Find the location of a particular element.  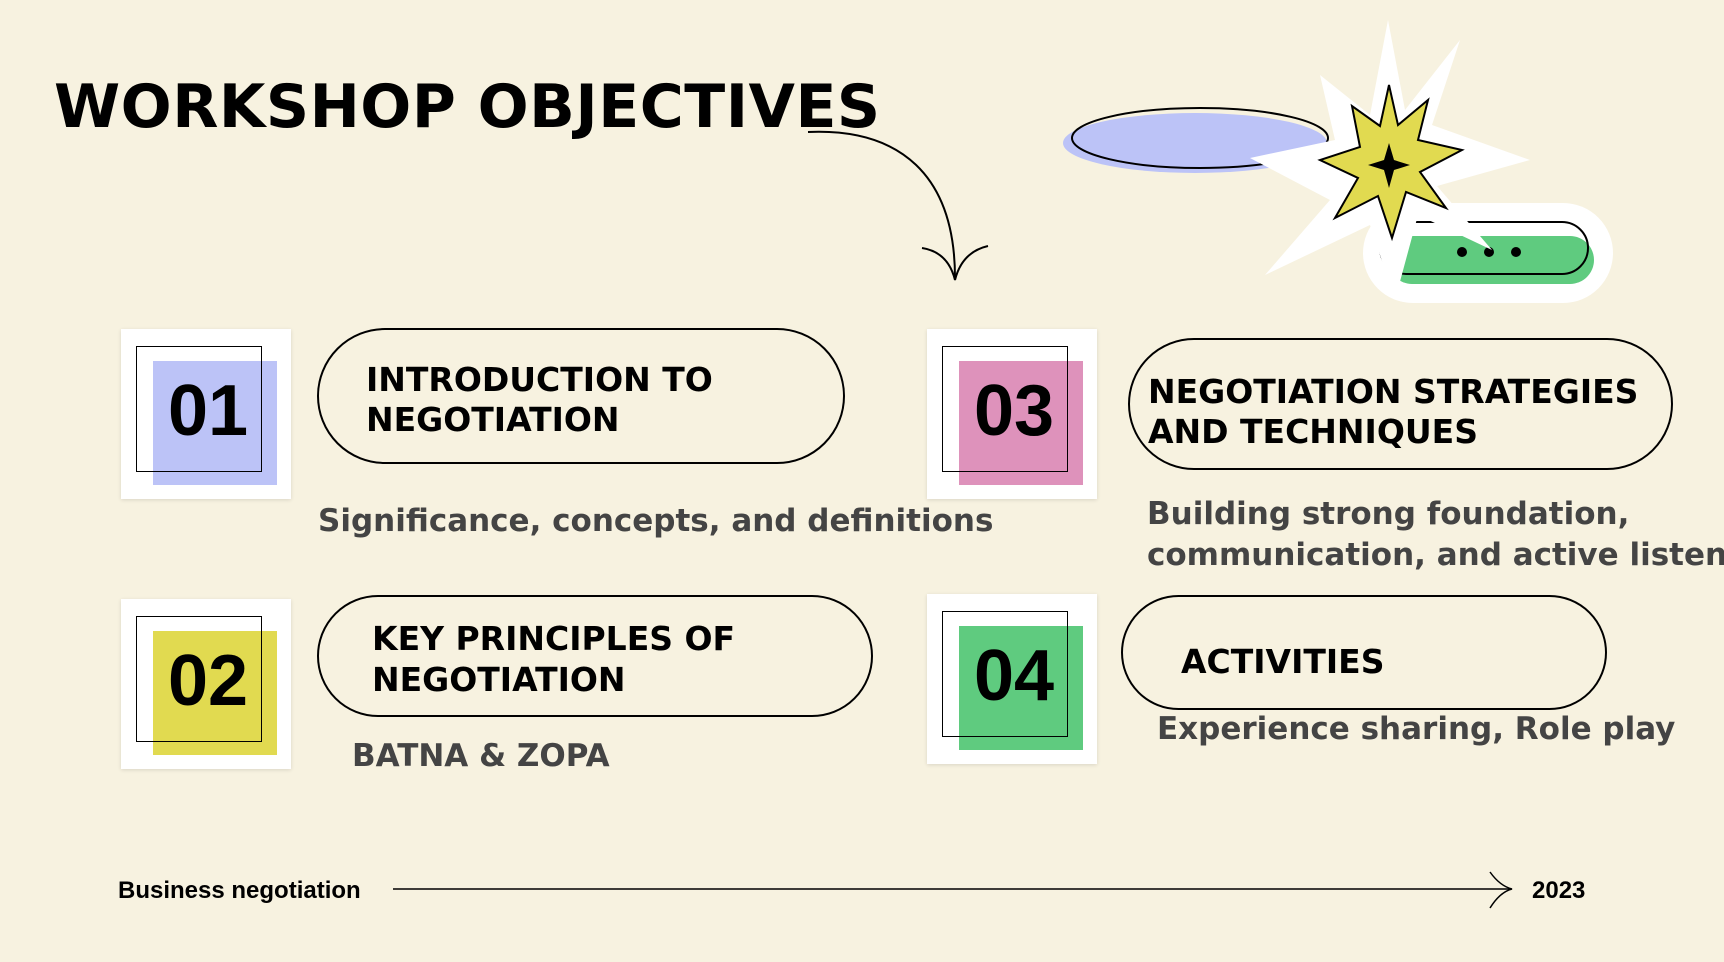

objective-3-description-line1: Building strong foundation, is located at coordinates (1388, 514).